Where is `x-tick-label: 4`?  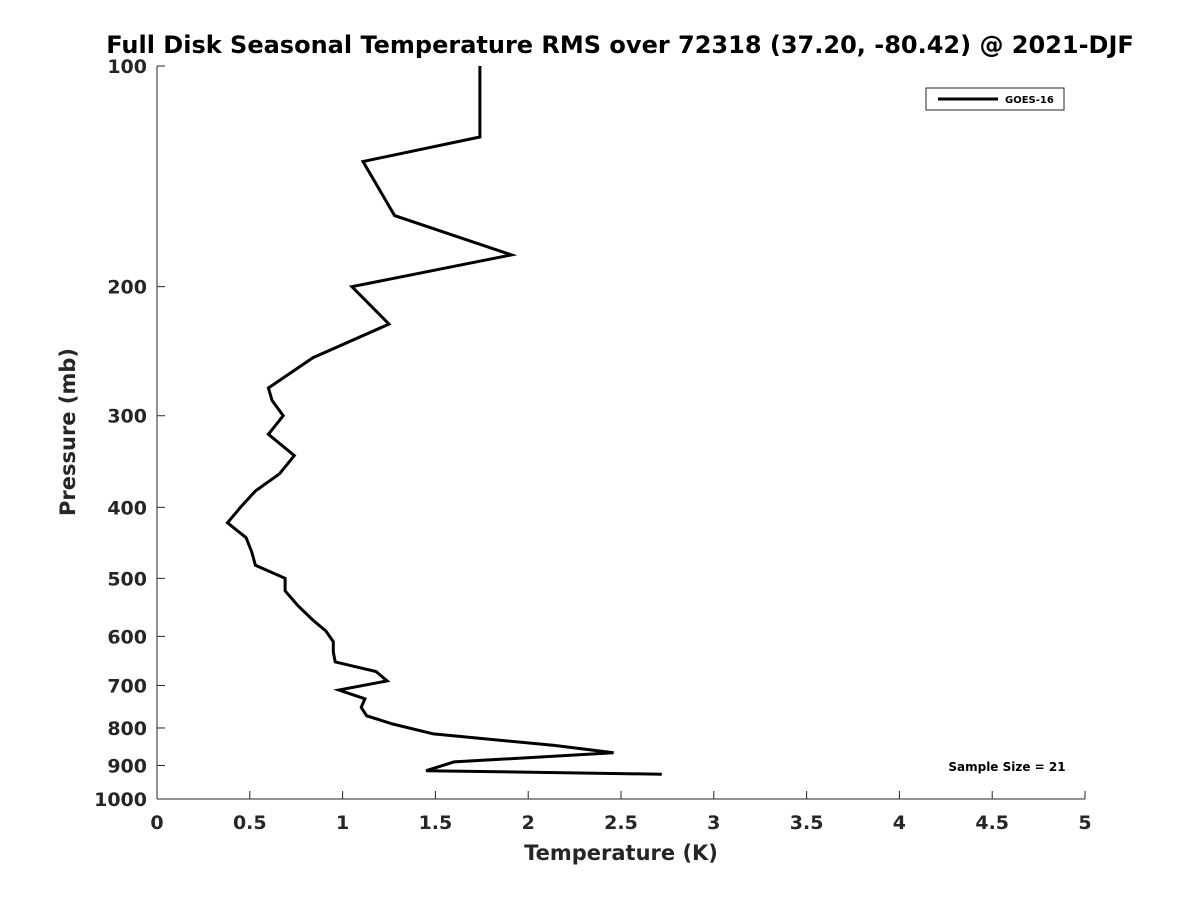 x-tick-label: 4 is located at coordinates (899, 823).